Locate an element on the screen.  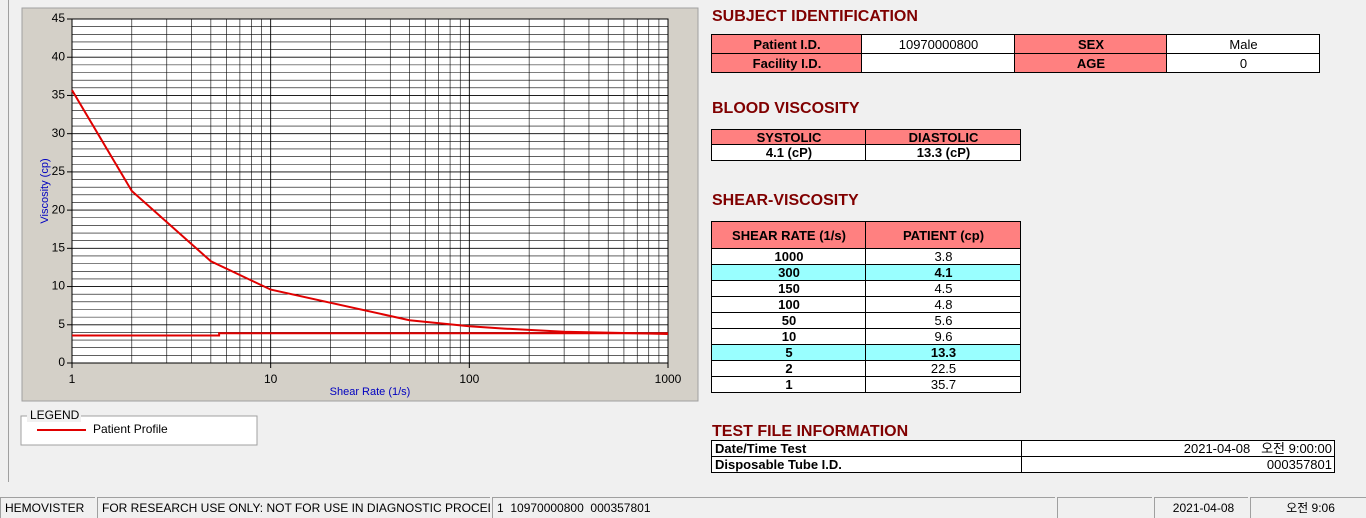
legend-title: LEGEND is located at coordinates (55, 415).